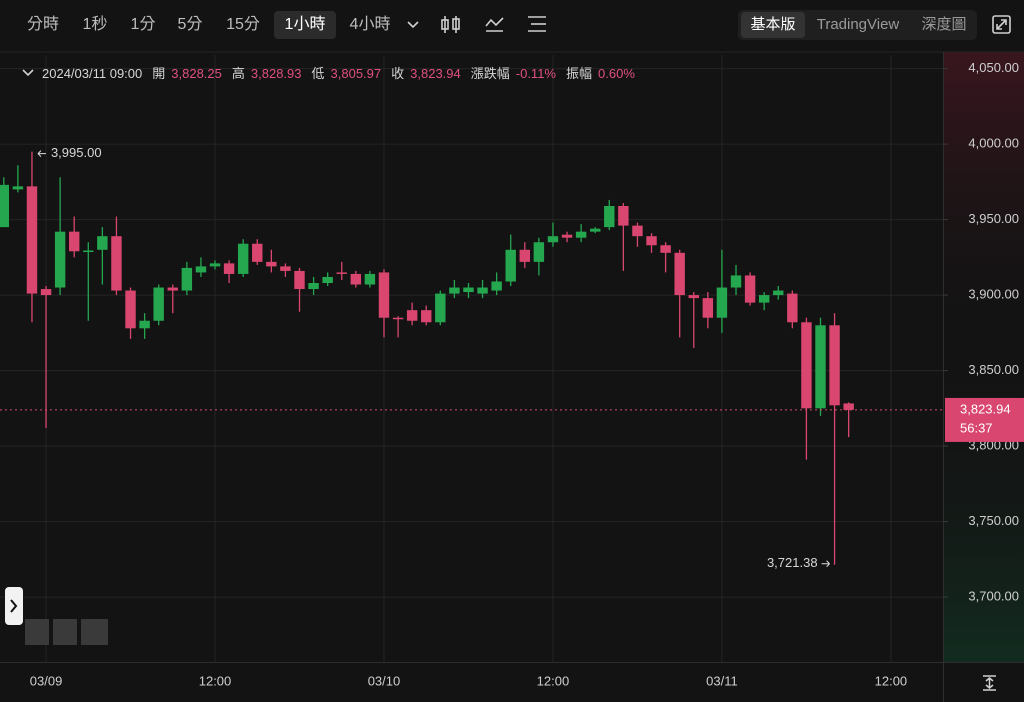 This screenshot has height=702, width=1024. I want to click on interval-dropdown, so click(413, 25).